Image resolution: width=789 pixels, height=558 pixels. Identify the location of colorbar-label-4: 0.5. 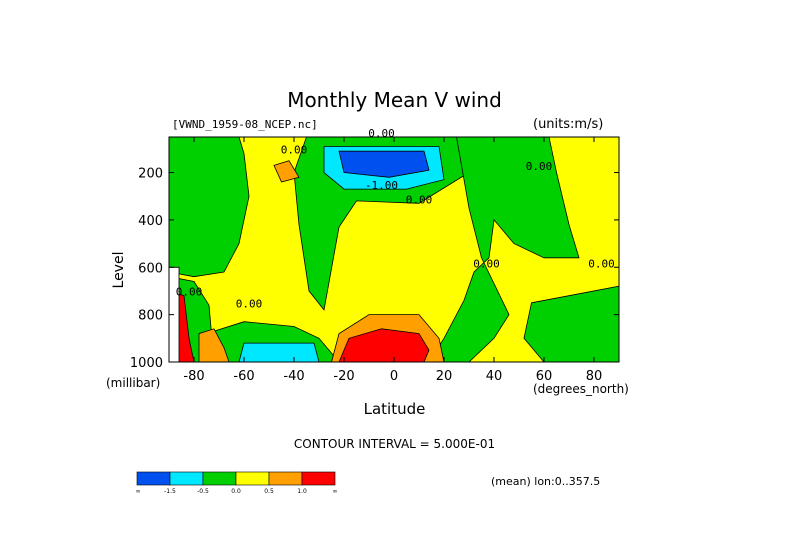
(269, 491).